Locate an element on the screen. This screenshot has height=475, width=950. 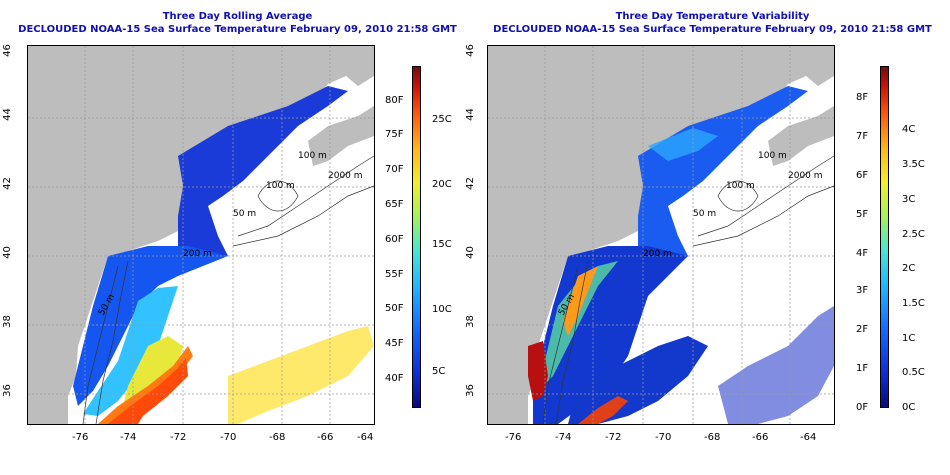
cb-right-f-1: 1F is located at coordinates (862, 368).